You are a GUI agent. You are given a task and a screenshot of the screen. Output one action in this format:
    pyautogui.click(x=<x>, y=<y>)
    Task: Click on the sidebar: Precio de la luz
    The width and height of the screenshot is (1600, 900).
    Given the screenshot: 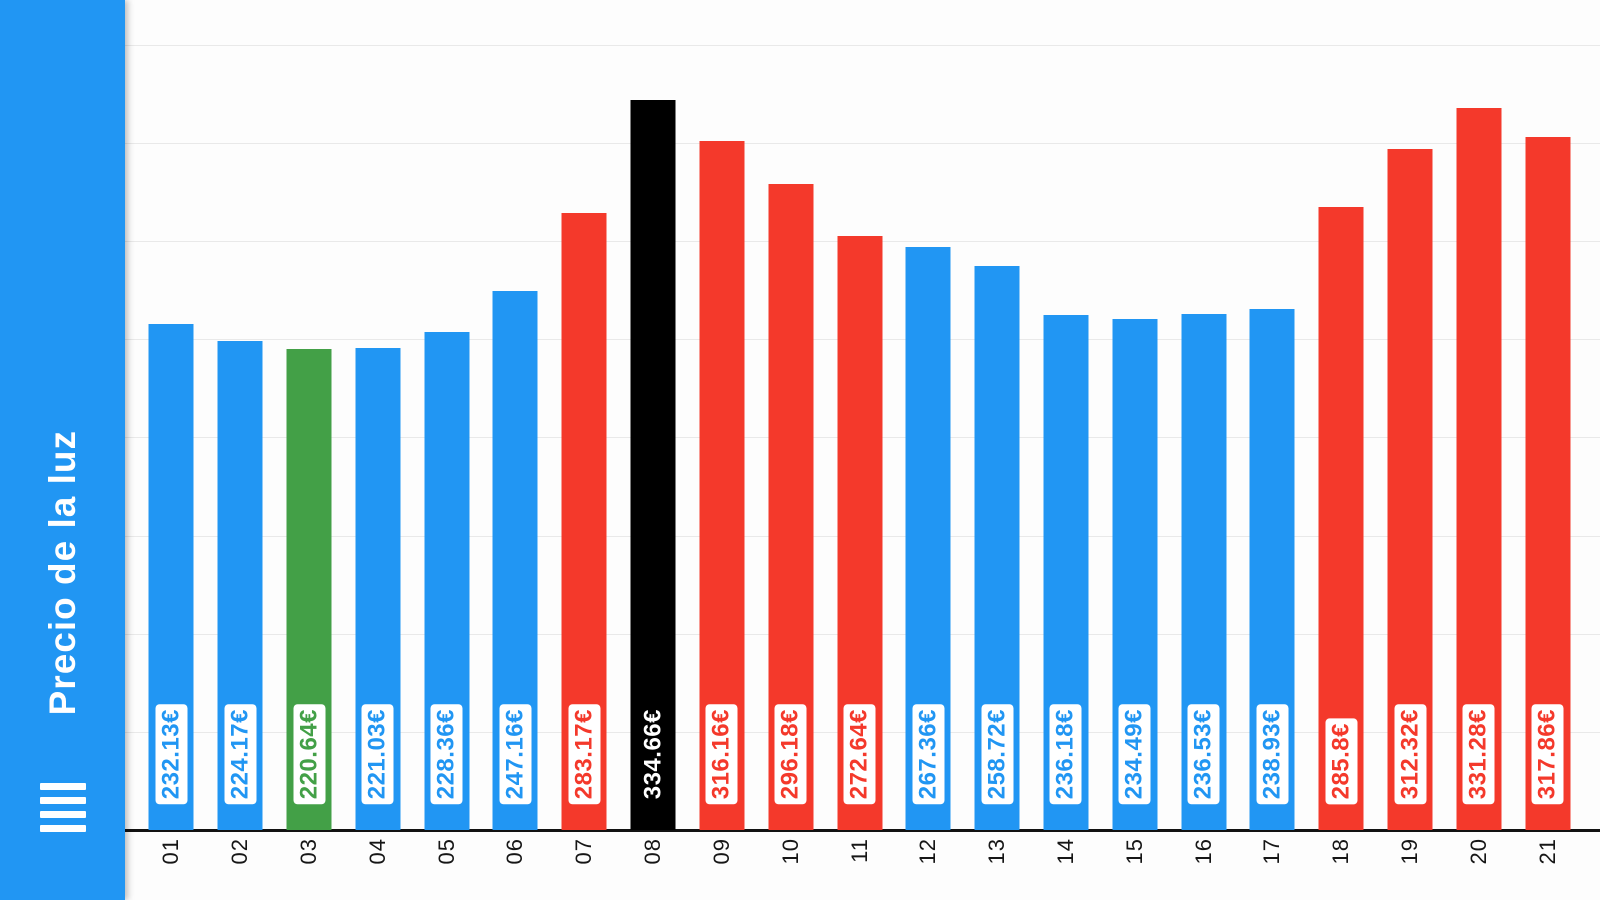 What is the action you would take?
    pyautogui.click(x=62, y=450)
    